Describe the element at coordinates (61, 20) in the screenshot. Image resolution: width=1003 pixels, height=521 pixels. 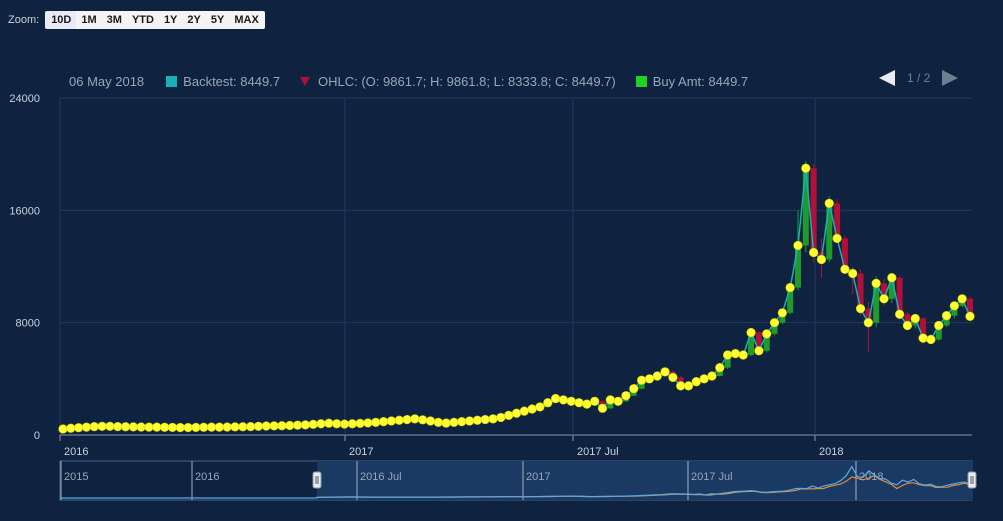
I see `zoom-10d-button: 10D` at that location.